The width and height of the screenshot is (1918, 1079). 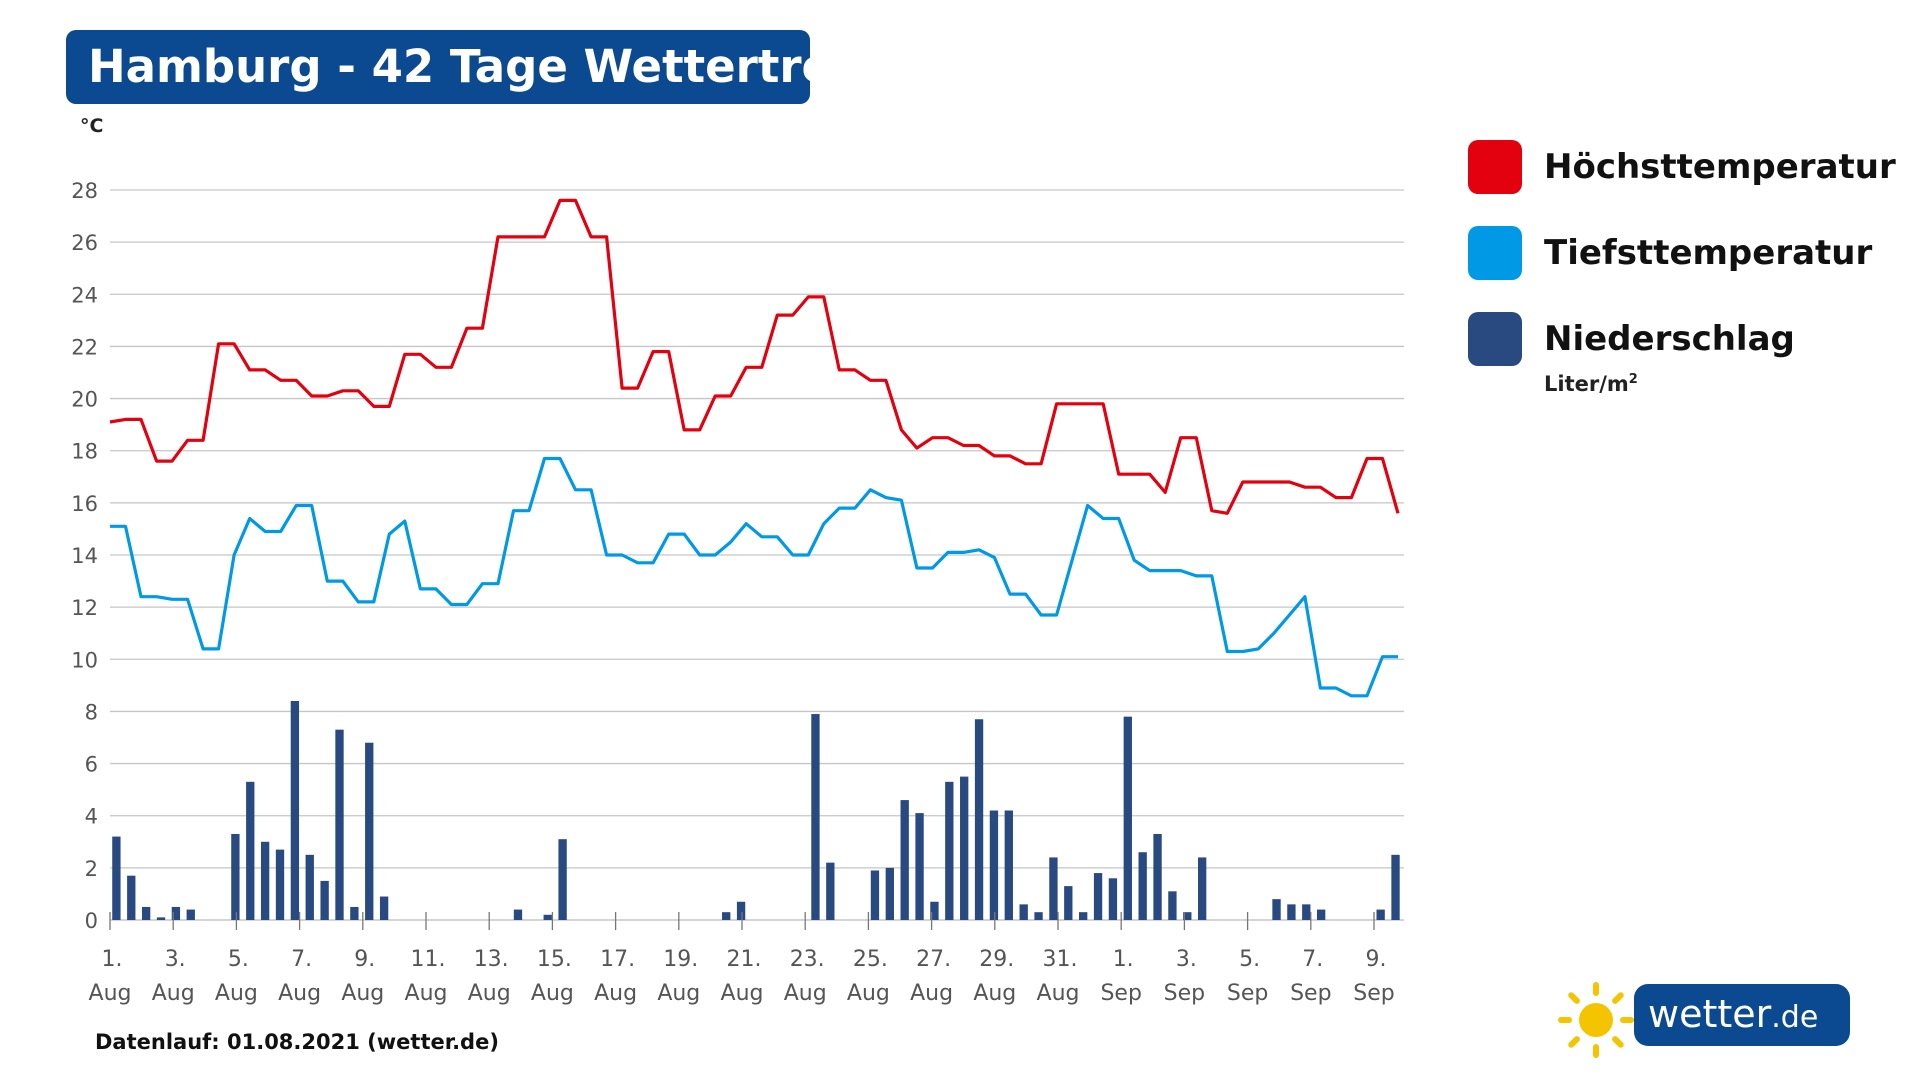 I want to click on x-tick-day: 21., so click(x=744, y=959).